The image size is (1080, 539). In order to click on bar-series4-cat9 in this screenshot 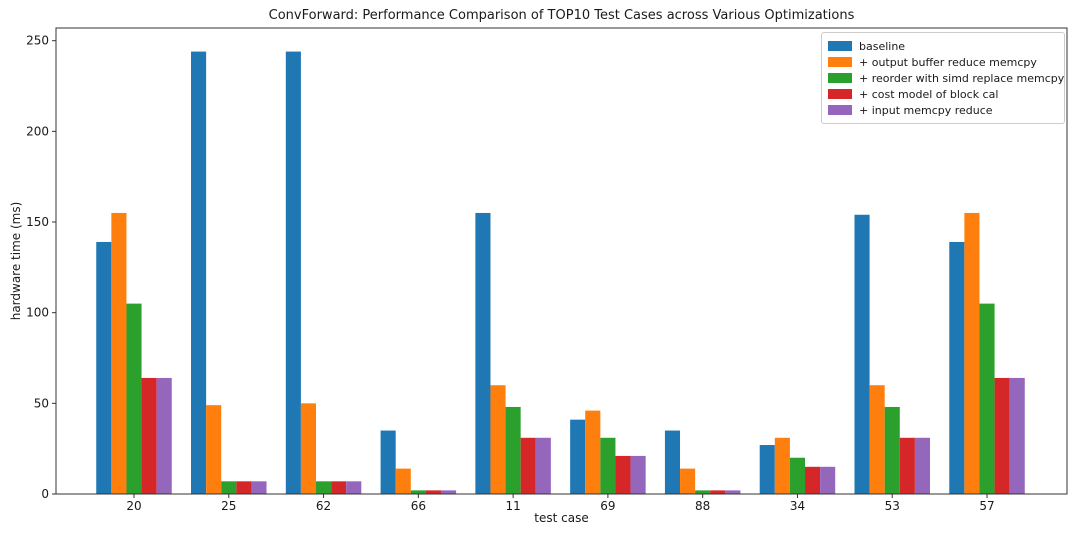, I will do `click(1017, 435)`.